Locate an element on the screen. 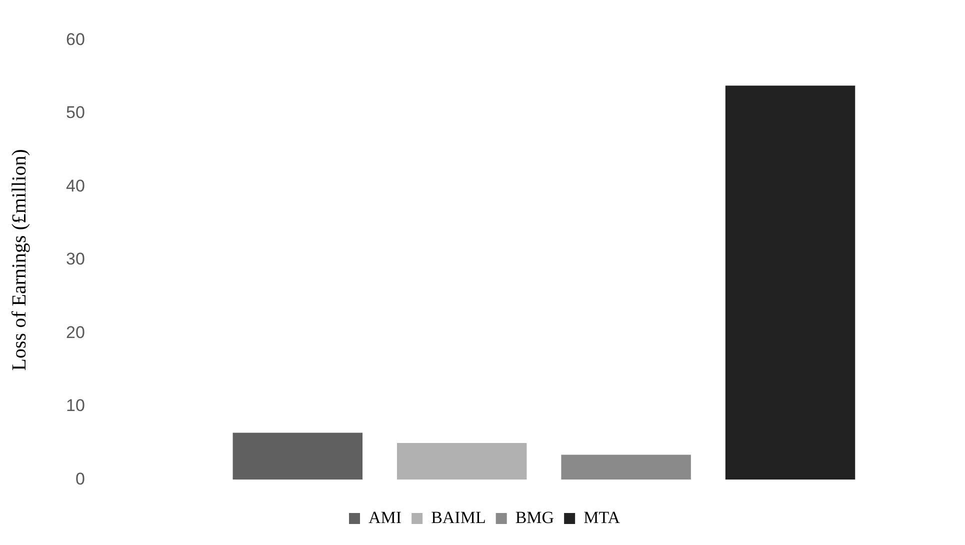 The height and width of the screenshot is (545, 965). legend-label: BAIML is located at coordinates (458, 517).